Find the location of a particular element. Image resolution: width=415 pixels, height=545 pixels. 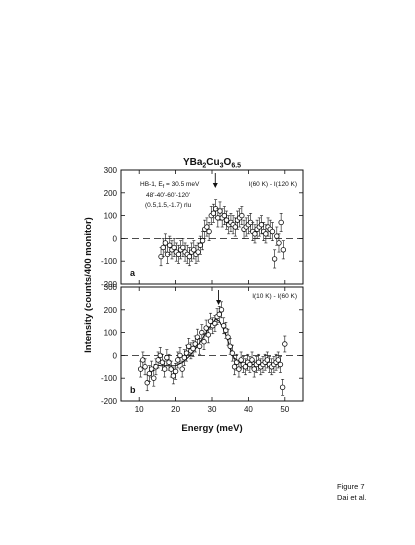

y-tick-label: 200 is located at coordinates (111, 193).